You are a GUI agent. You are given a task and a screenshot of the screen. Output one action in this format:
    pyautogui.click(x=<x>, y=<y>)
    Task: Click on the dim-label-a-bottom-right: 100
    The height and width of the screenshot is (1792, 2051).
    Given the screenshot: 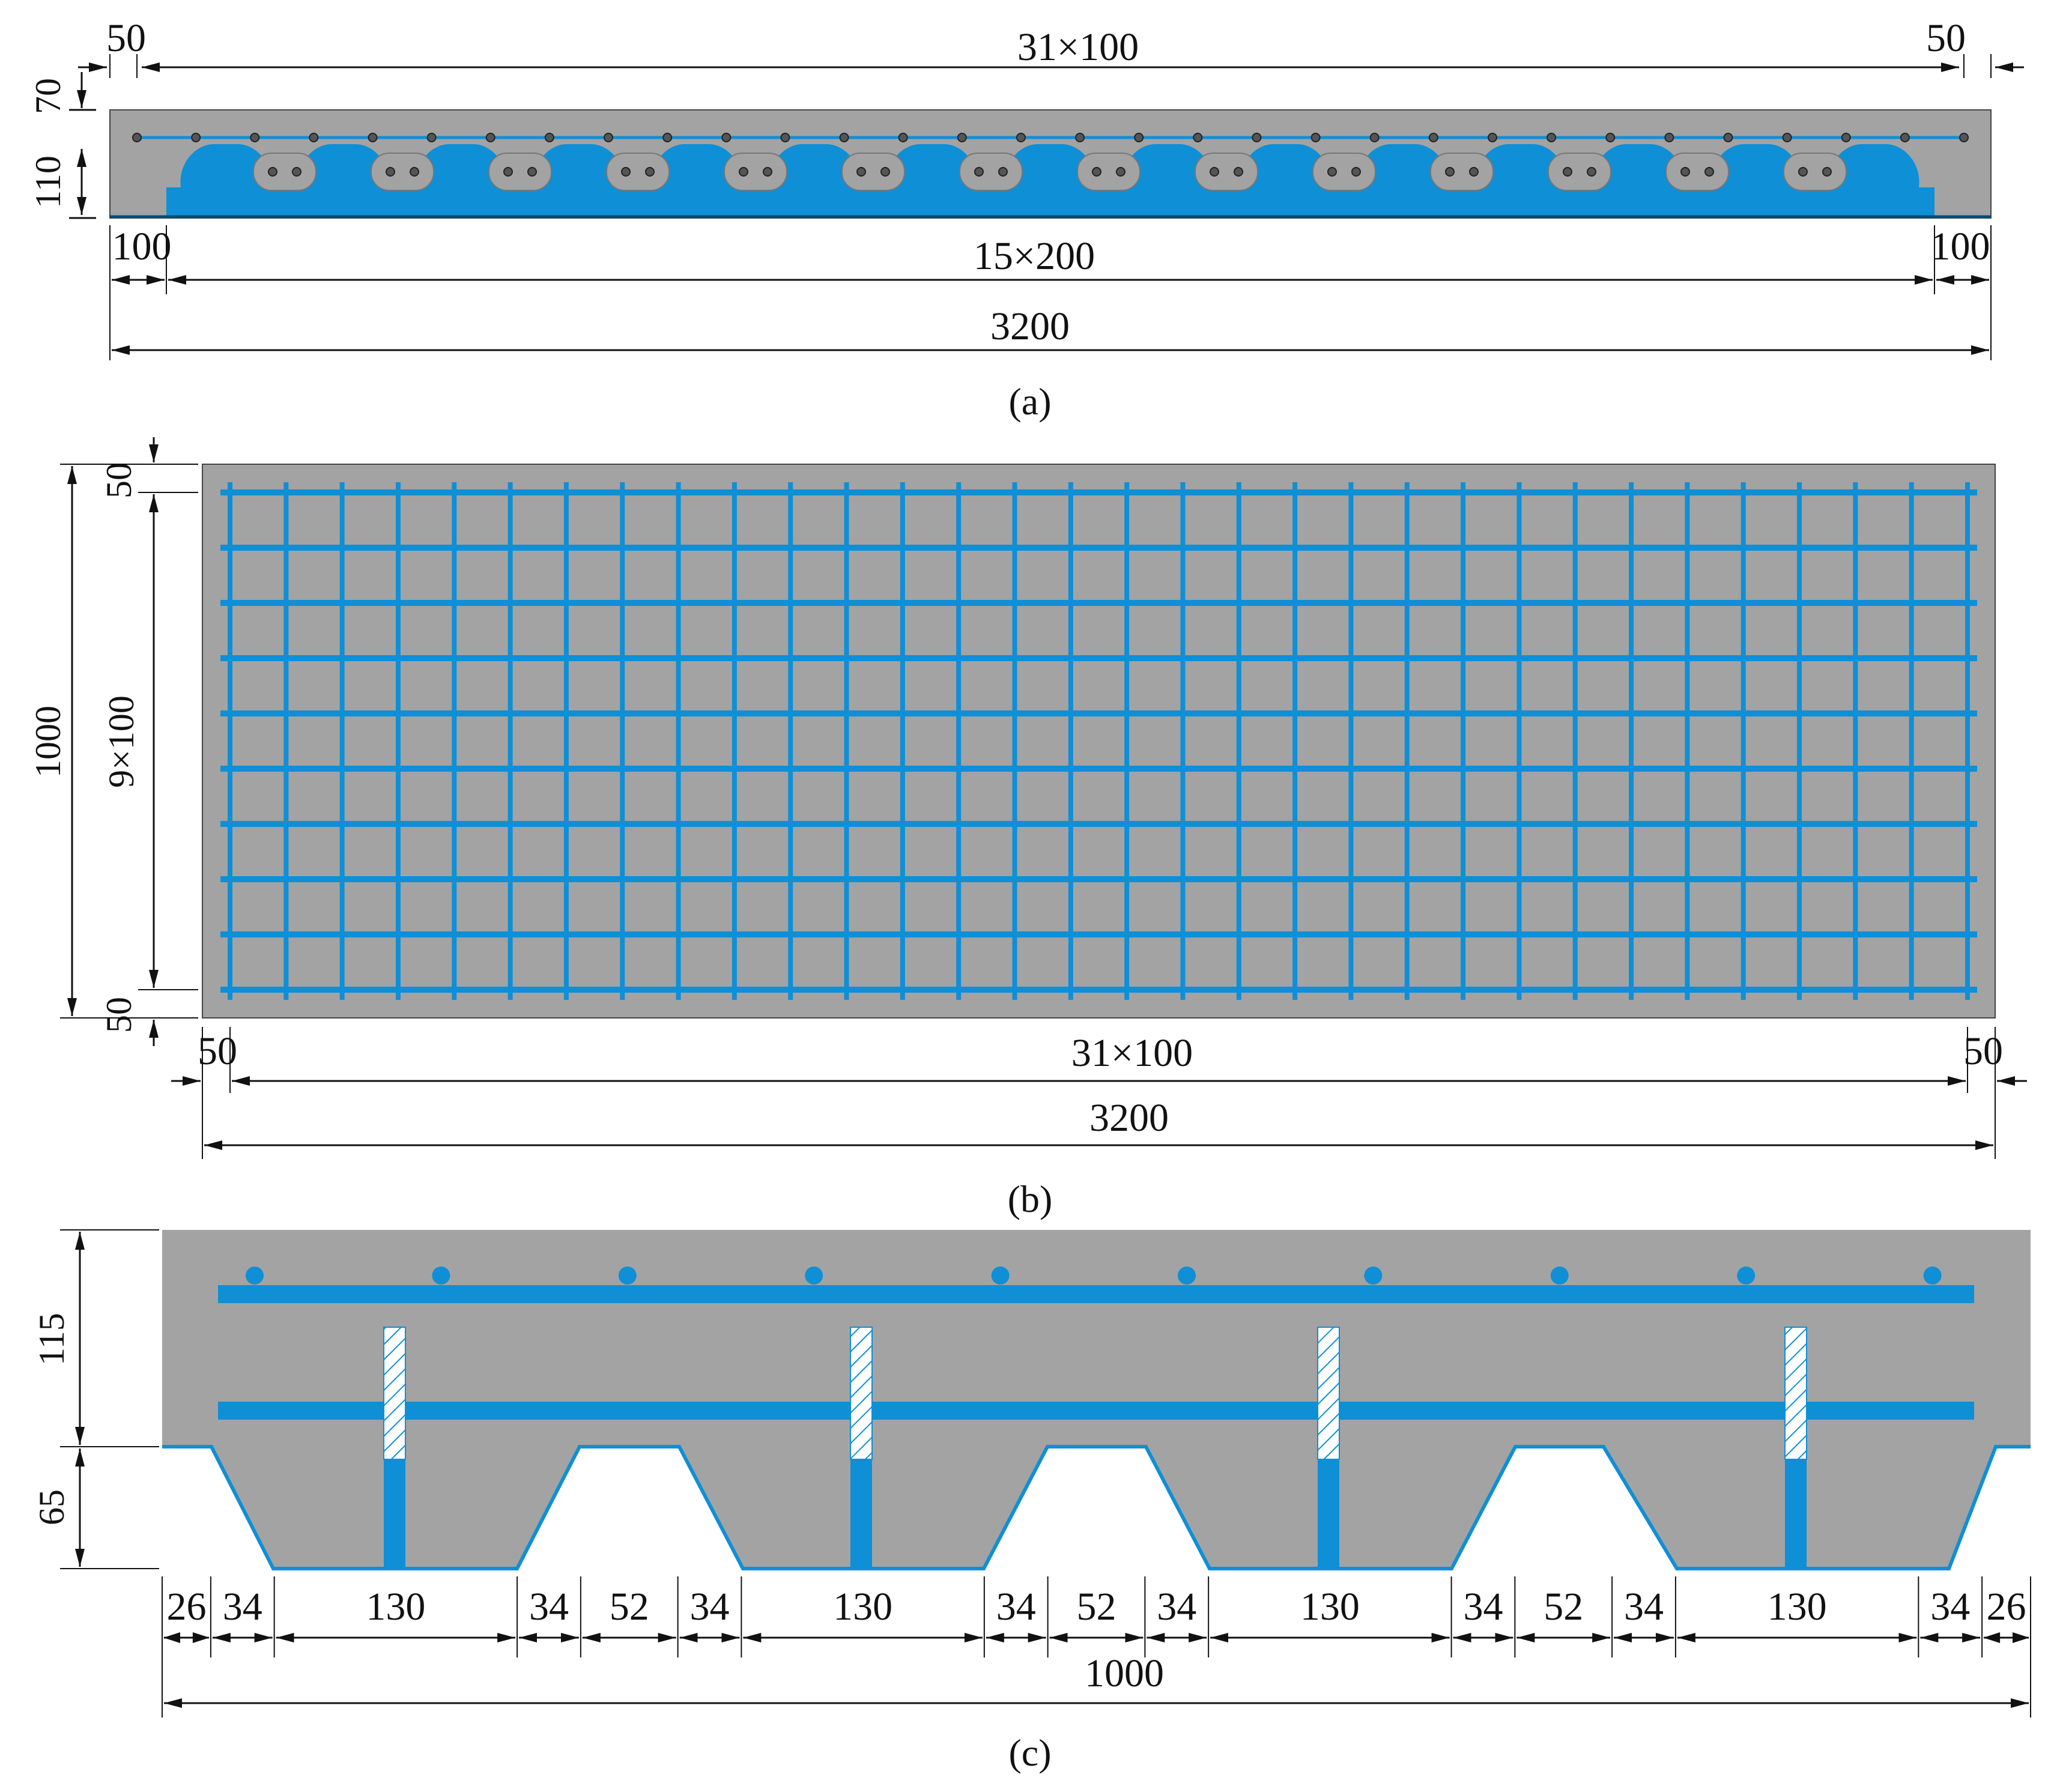 What is the action you would take?
    pyautogui.click(x=1960, y=246)
    